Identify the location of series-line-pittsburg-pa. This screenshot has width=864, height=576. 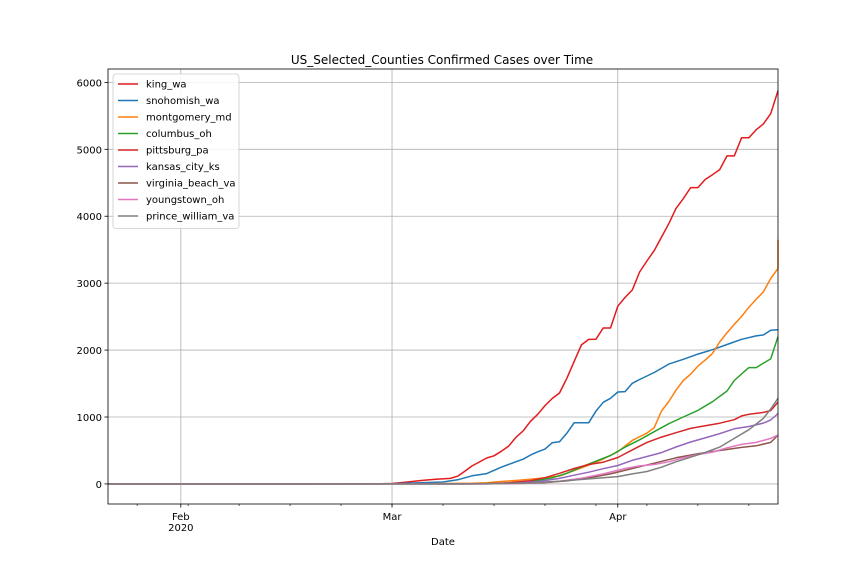
(443, 443).